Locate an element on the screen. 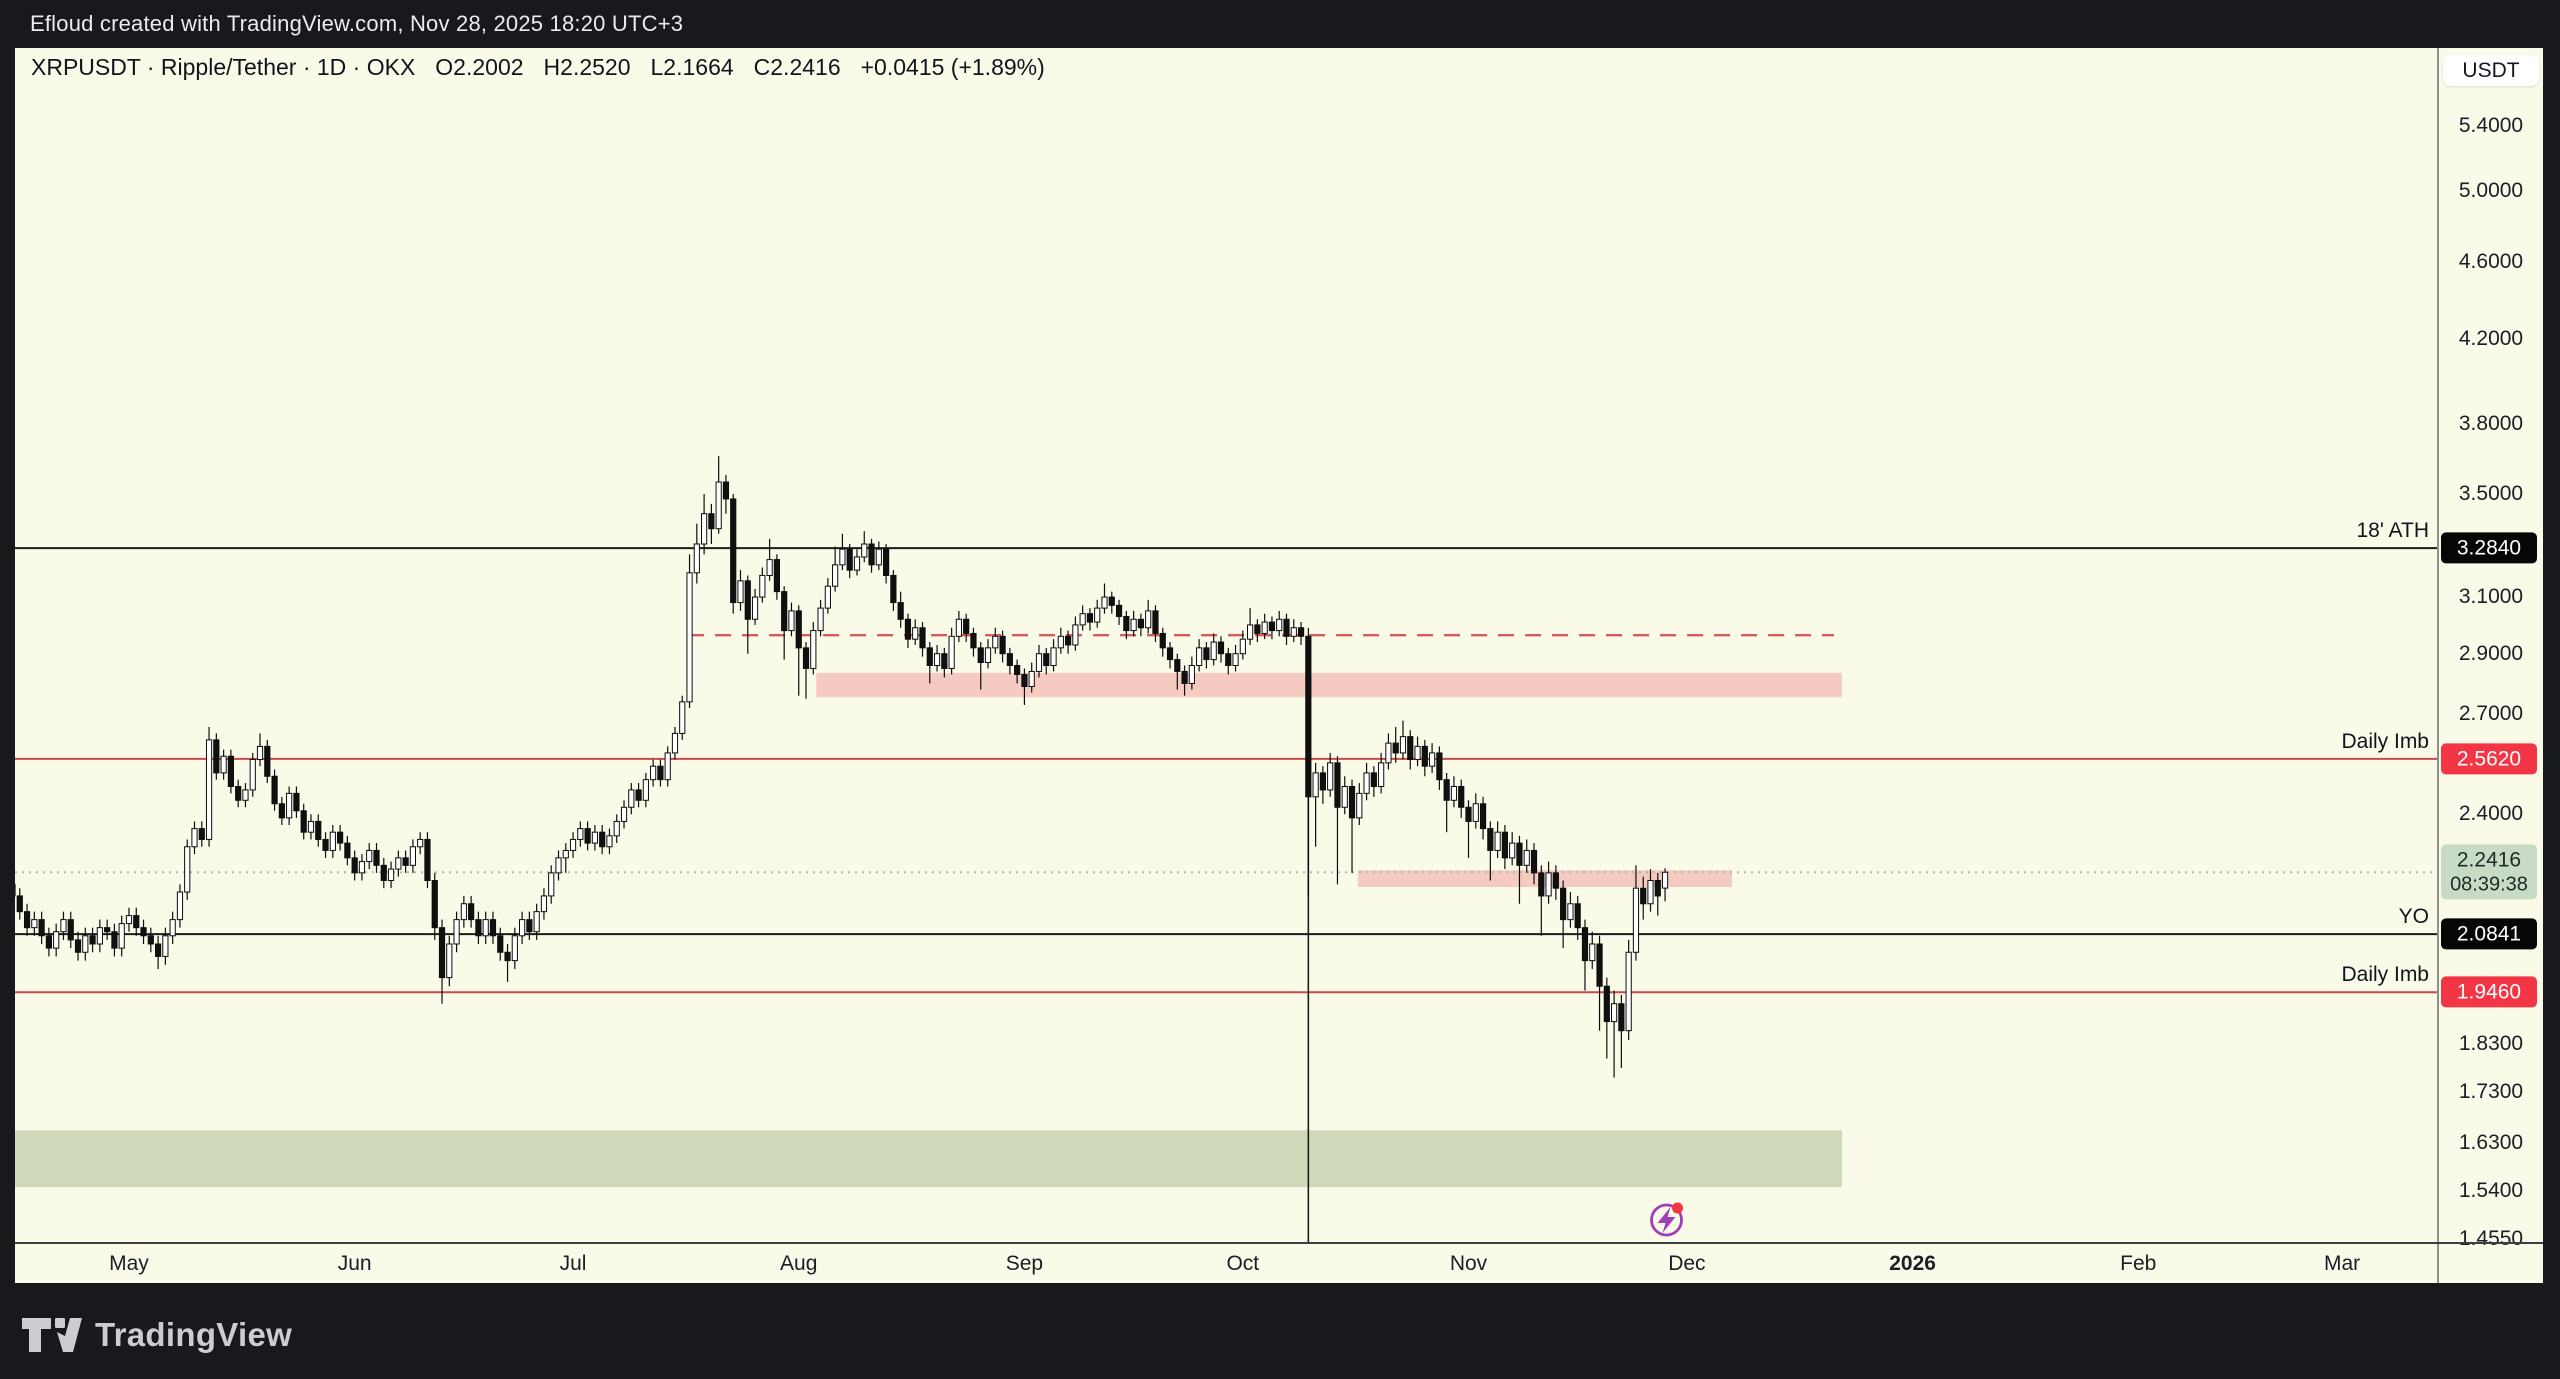 This screenshot has width=2560, height=1379. ath-line-label: 18' ATH is located at coordinates (2393, 531).